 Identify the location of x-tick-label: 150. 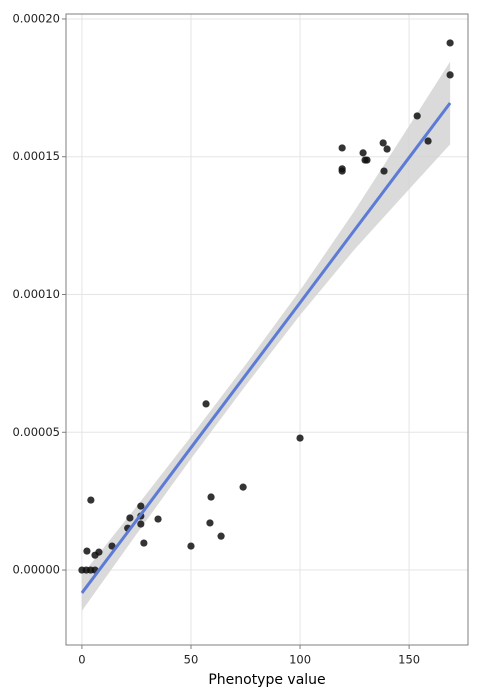
(409, 660).